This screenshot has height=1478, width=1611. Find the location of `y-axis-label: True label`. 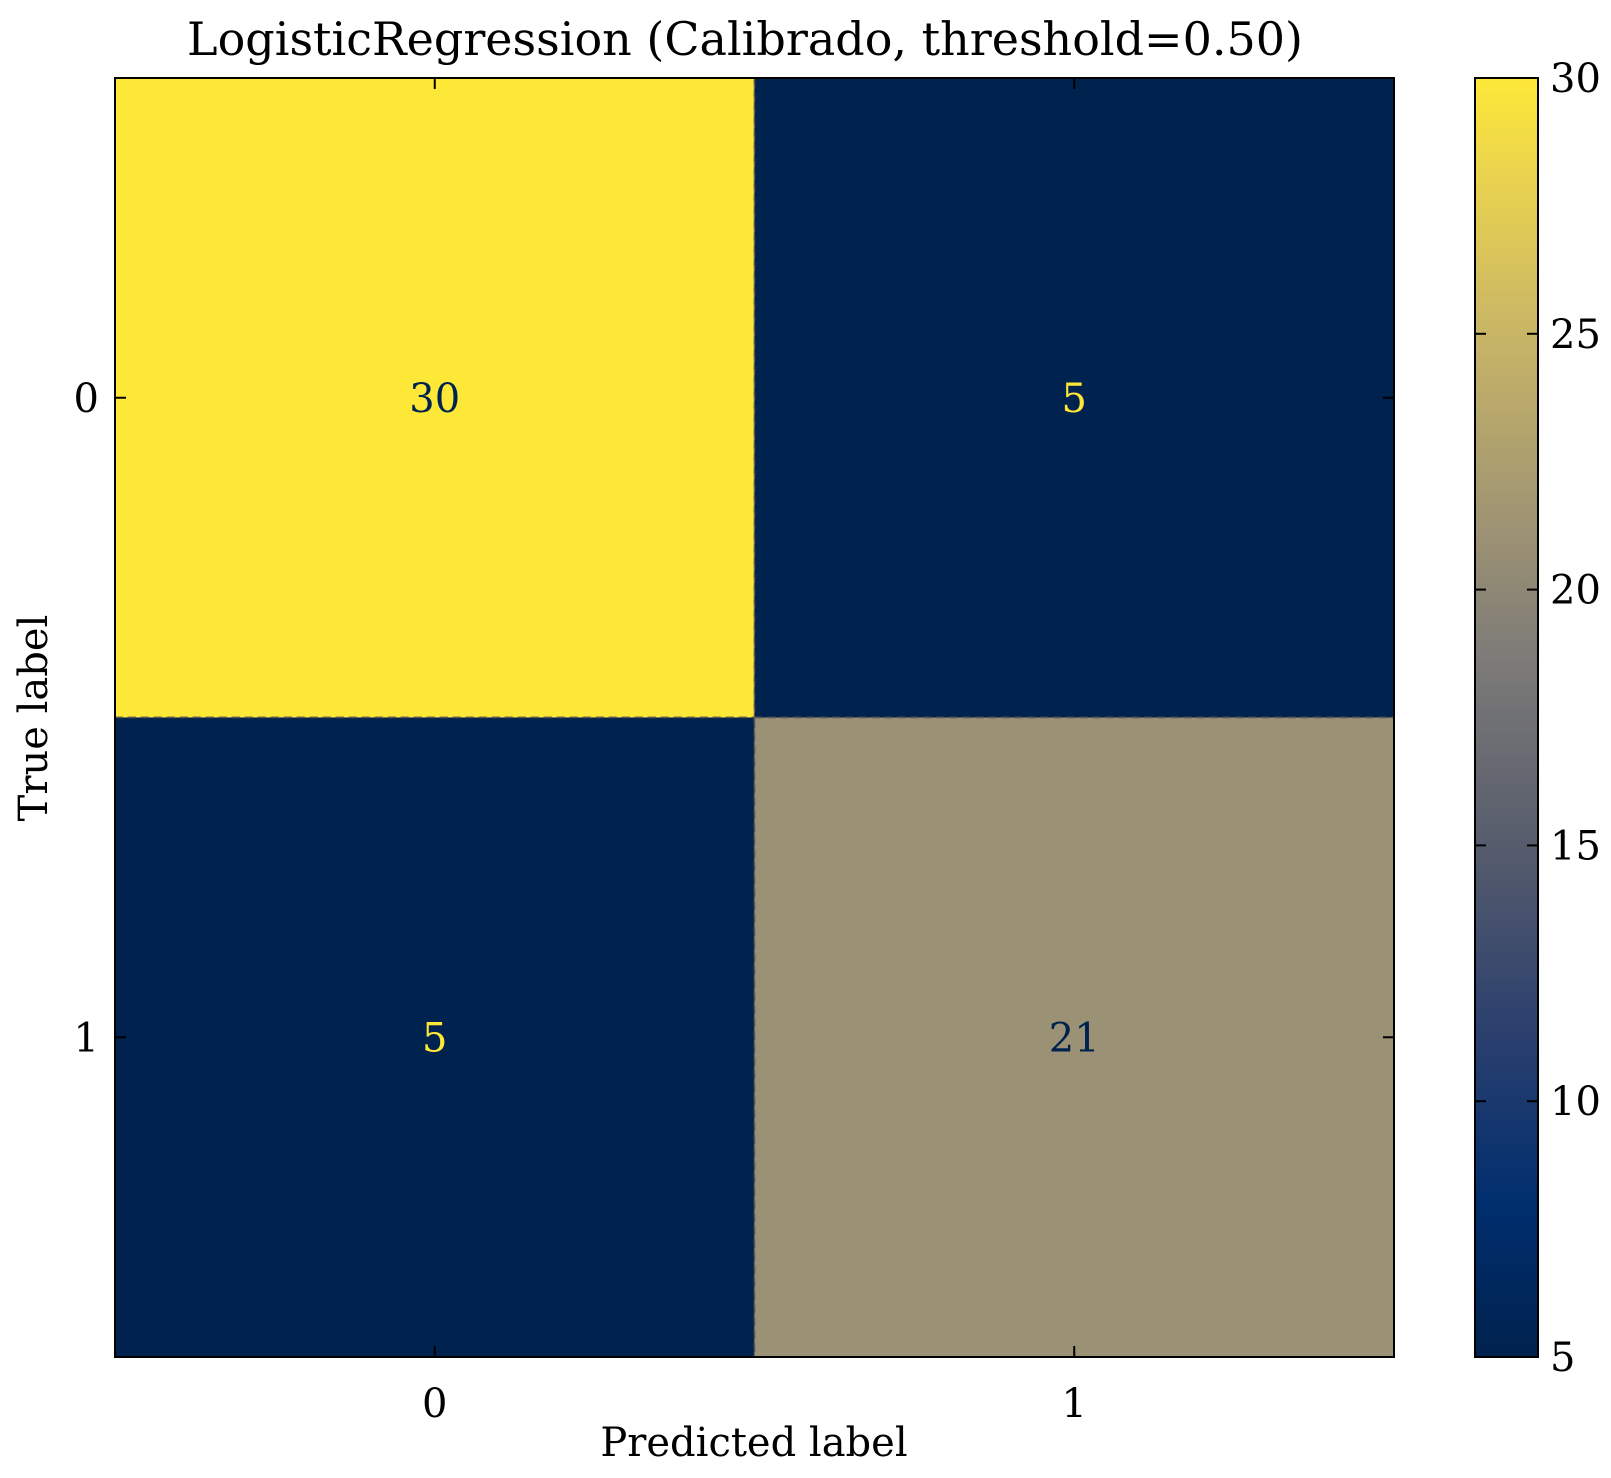

y-axis-label: True label is located at coordinates (34, 718).